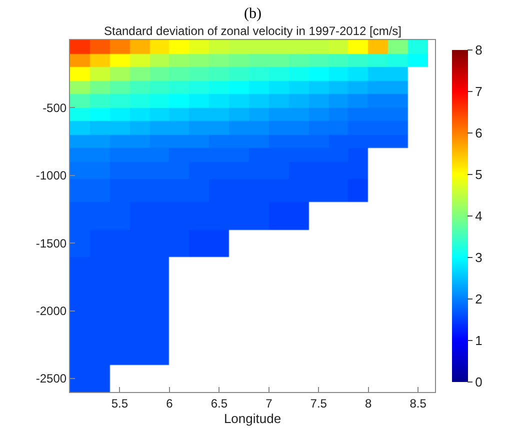  Describe the element at coordinates (478, 382) in the screenshot. I see `color-bar-label: 0` at that location.